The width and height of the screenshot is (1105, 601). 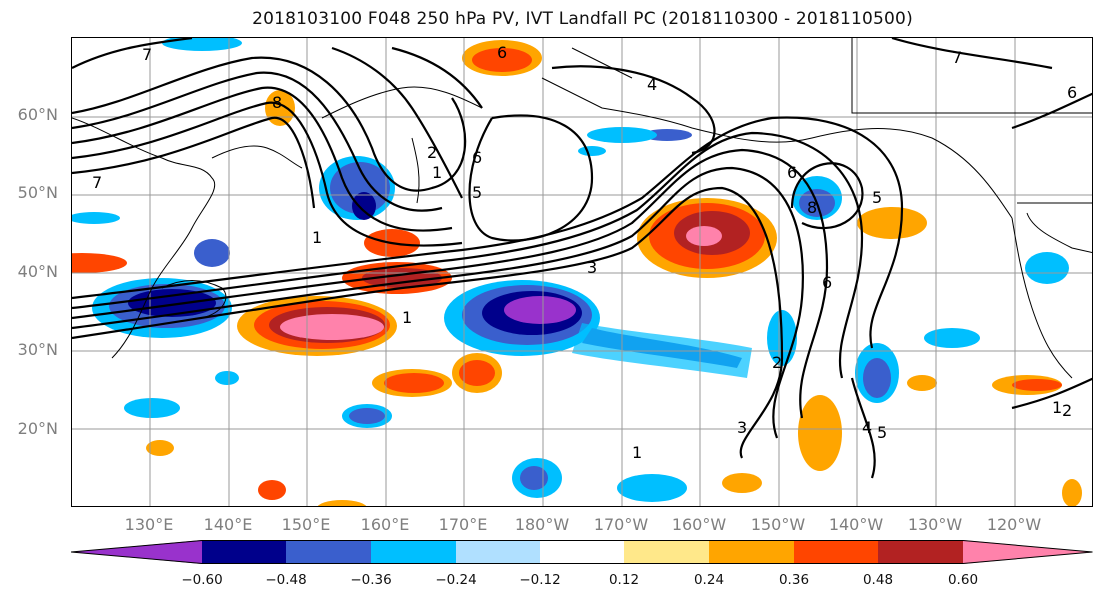 What do you see at coordinates (1014, 524) in the screenshot?
I see `longitude-label: 120°W` at bounding box center [1014, 524].